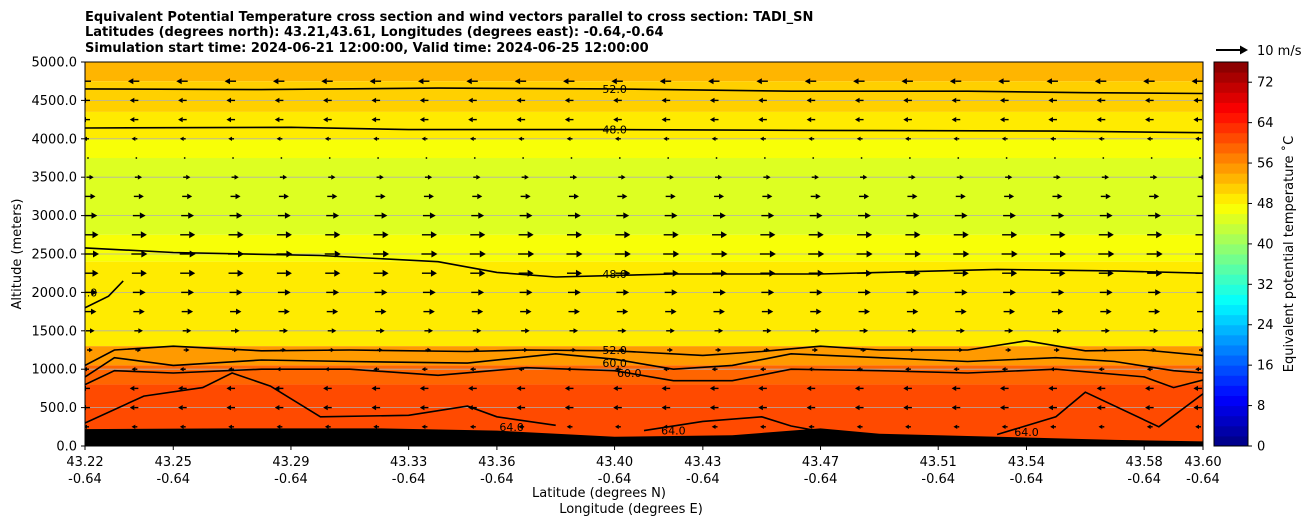  I want to click on x-tick-lon-label-3: -0.64, so click(409, 479).